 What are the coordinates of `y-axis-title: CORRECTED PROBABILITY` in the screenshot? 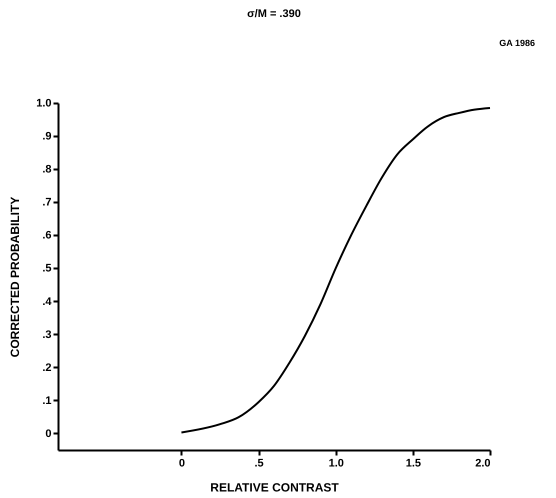 It's located at (15, 277).